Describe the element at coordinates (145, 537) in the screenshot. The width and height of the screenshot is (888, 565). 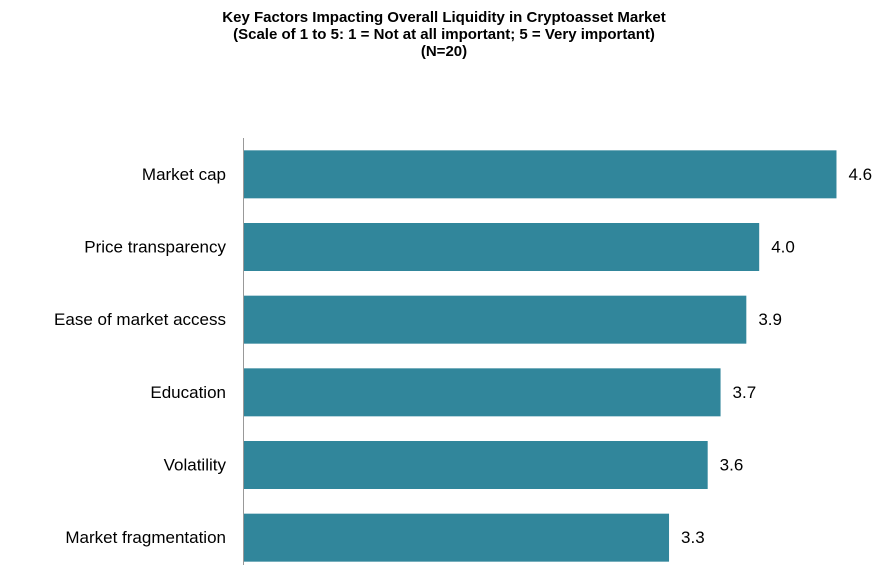
I see `y-tick-label: Market fragmentation` at that location.